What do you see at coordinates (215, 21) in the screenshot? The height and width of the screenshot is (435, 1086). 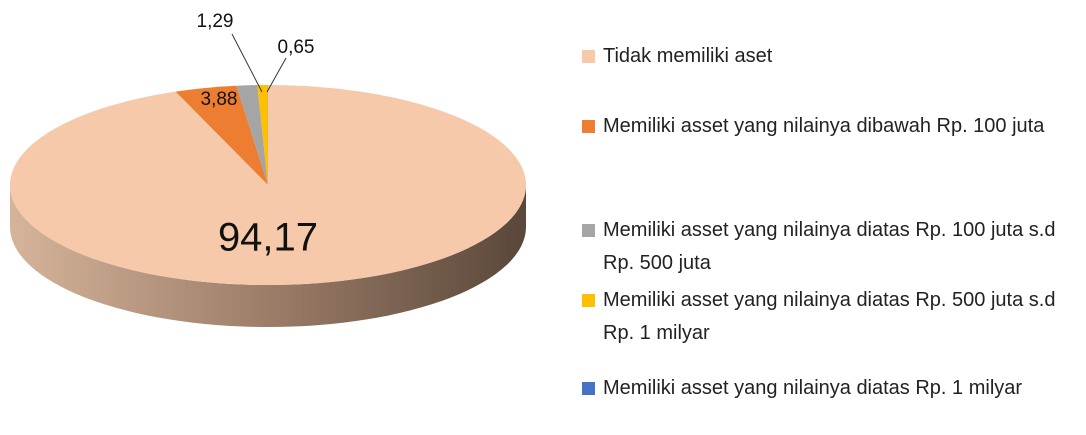 I see `data-label: 1,29` at bounding box center [215, 21].